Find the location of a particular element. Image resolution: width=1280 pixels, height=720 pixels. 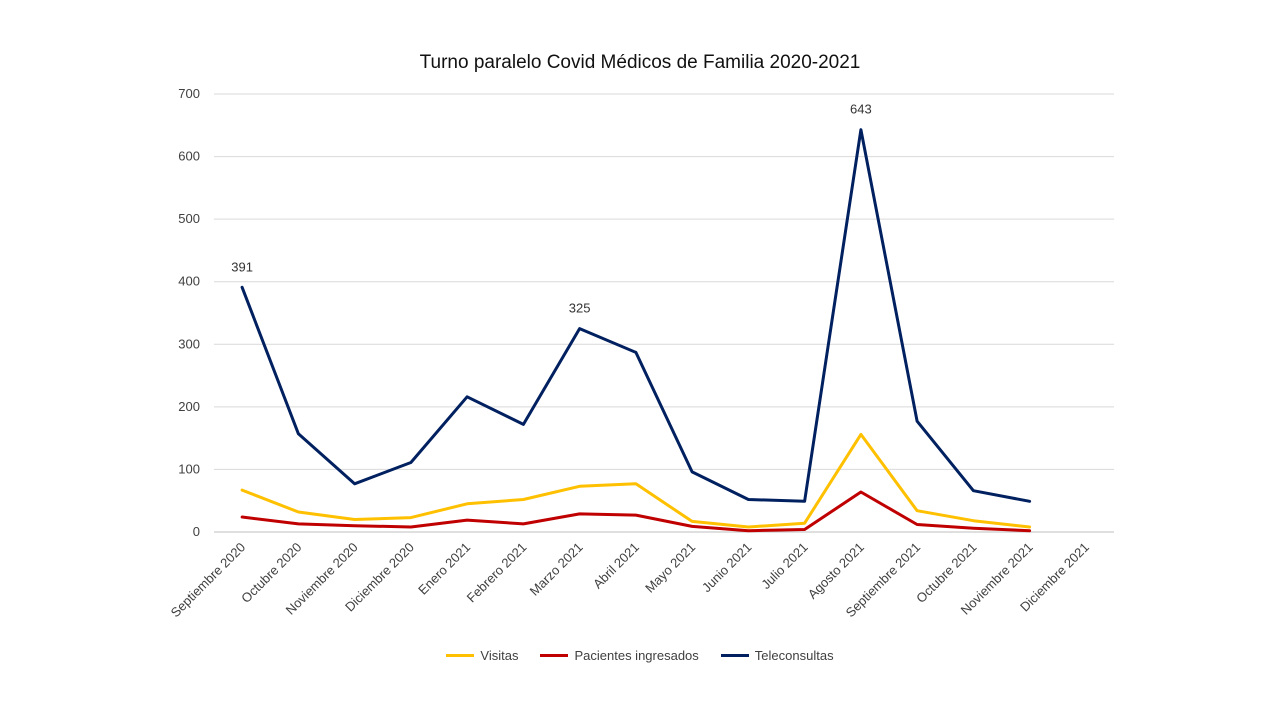

series-line-pacientes-ingresados is located at coordinates (636, 511).